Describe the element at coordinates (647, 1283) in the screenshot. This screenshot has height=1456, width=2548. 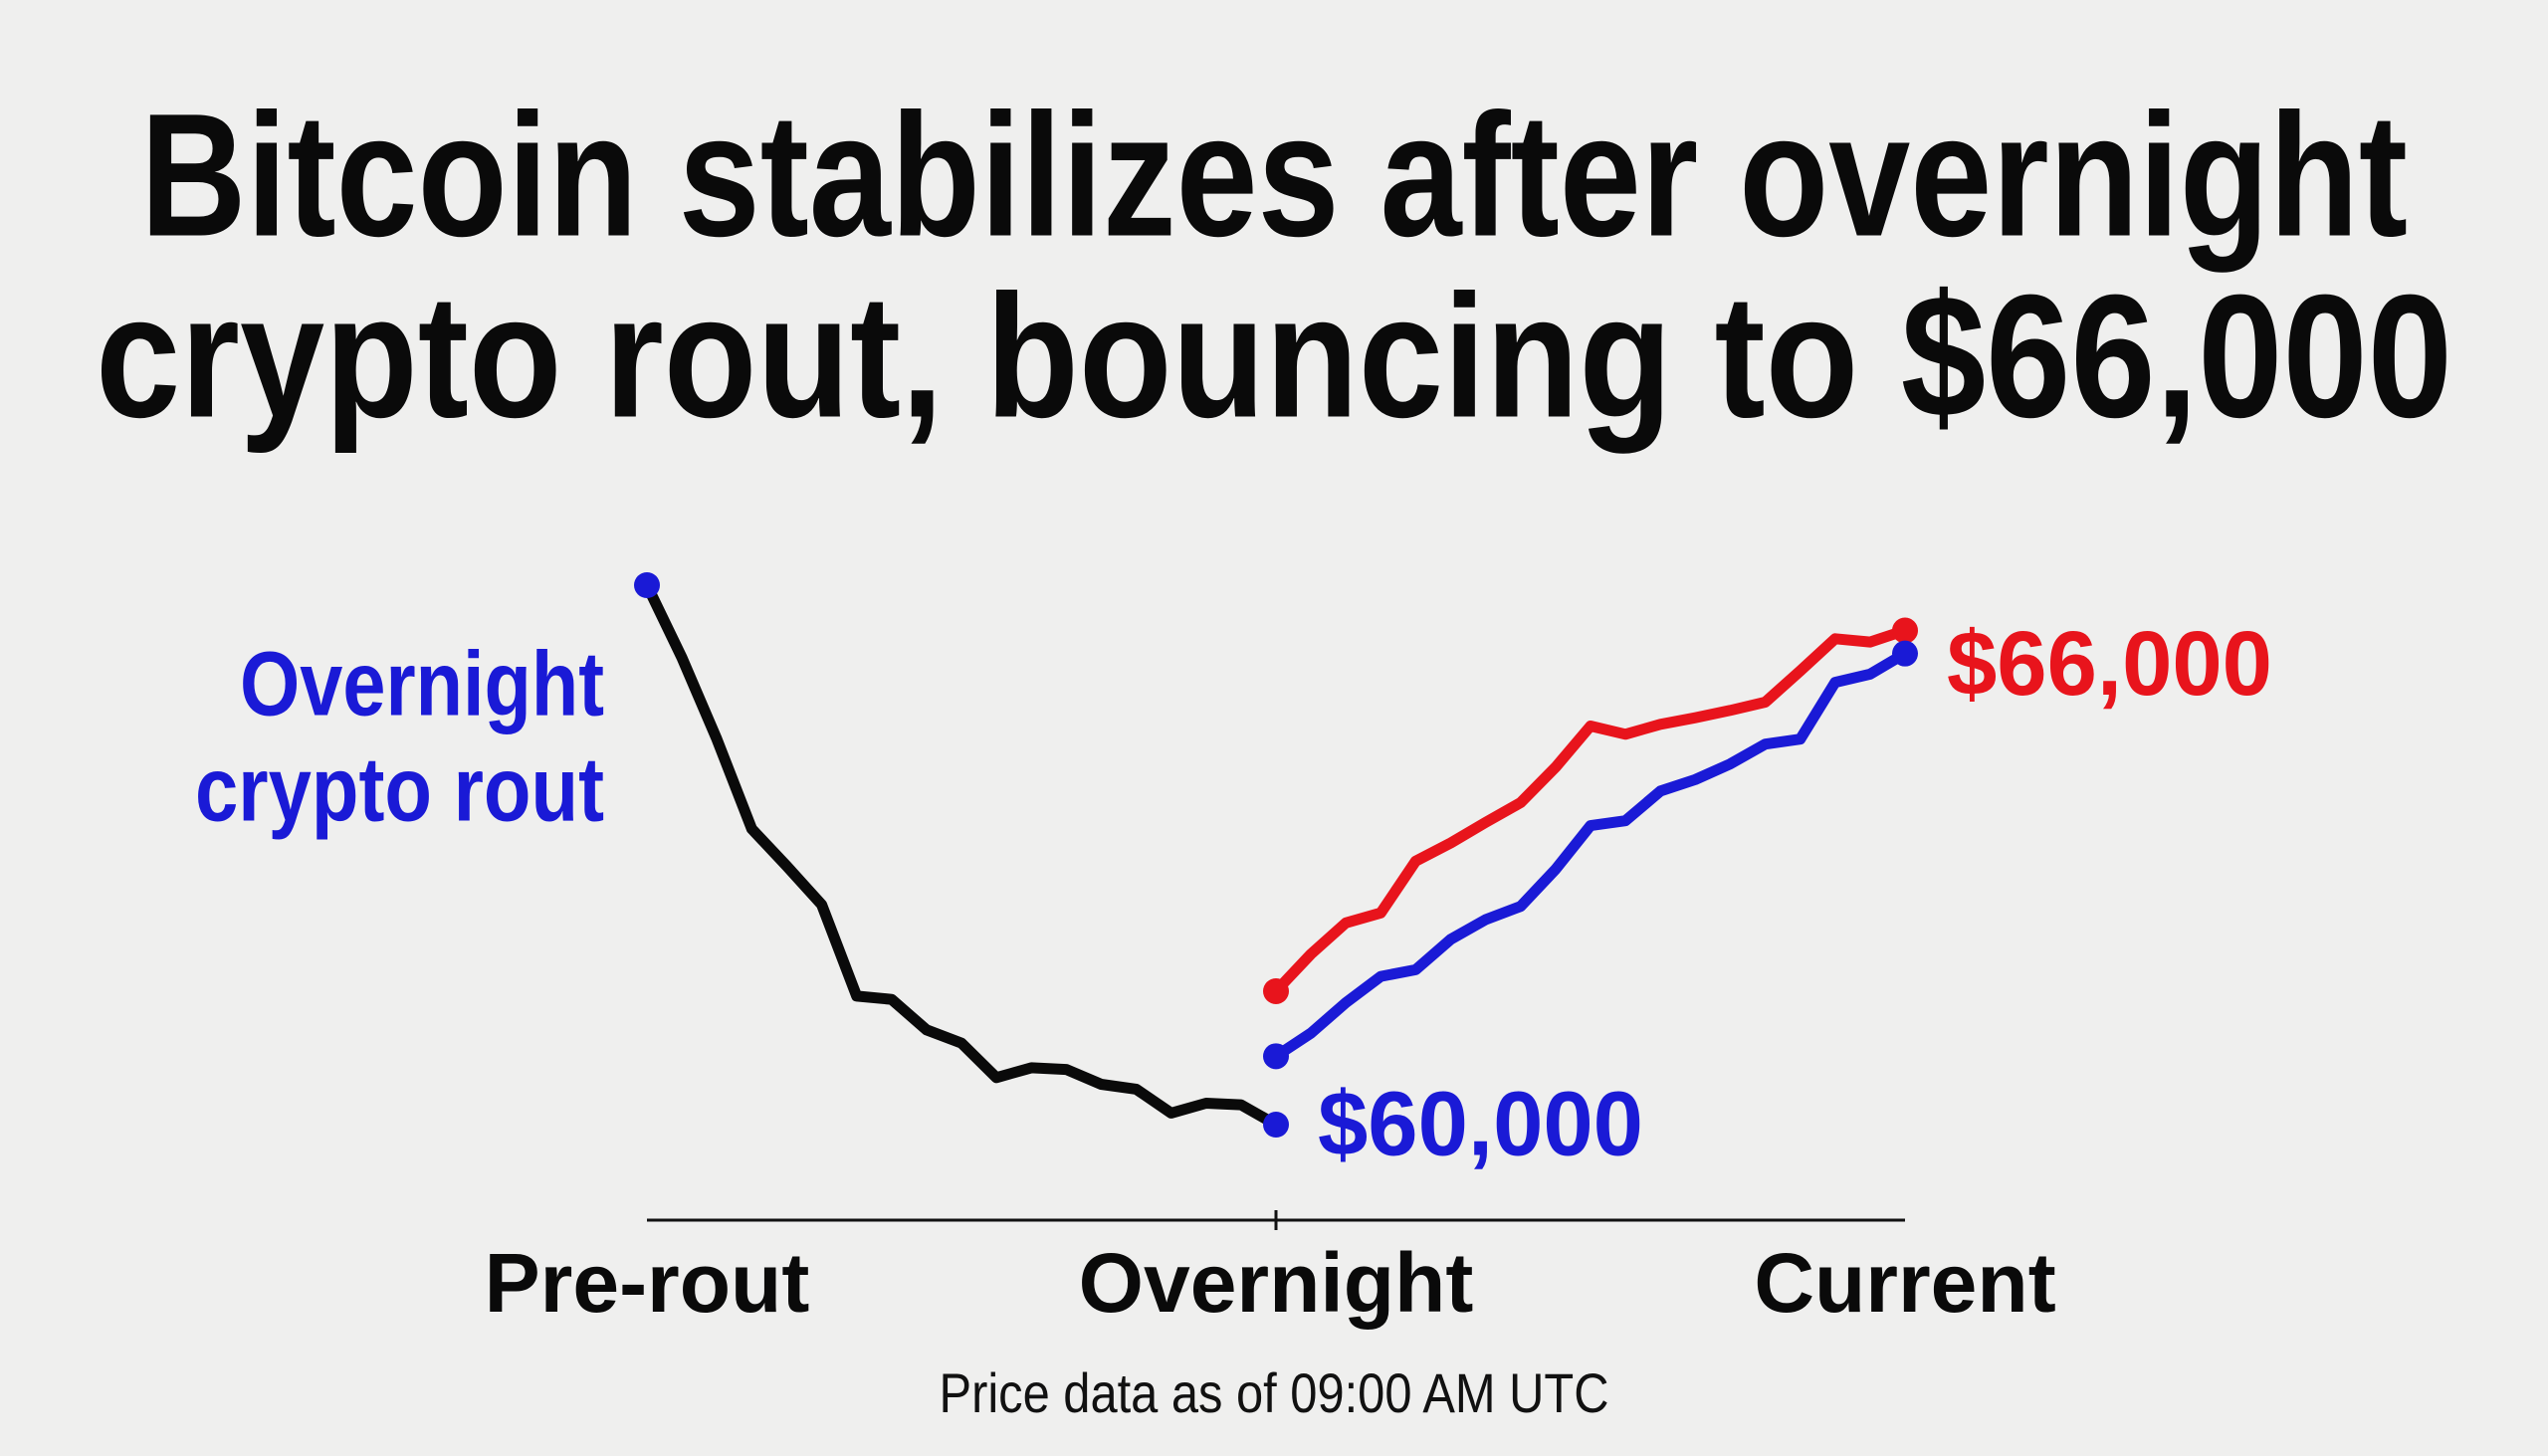
I see `x-tick-label: Pre-rout` at that location.